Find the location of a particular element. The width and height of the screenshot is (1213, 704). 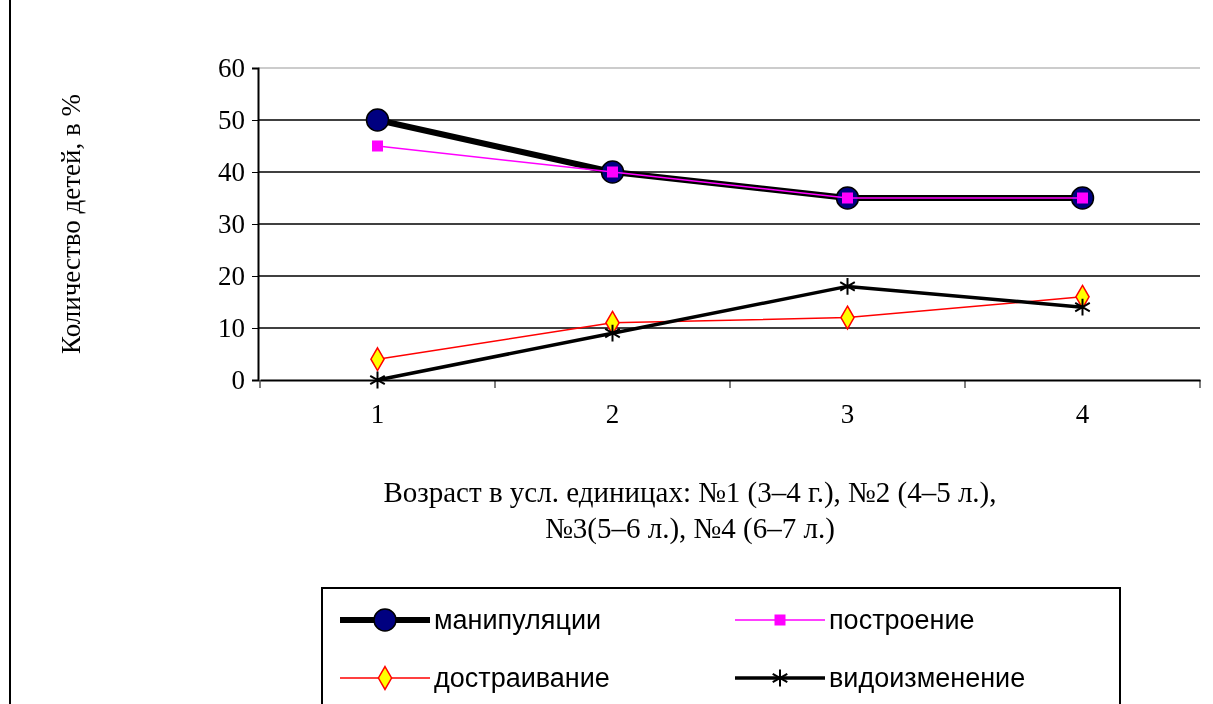

y-axis-title: Количество детей, в % is located at coordinates (71, 224).